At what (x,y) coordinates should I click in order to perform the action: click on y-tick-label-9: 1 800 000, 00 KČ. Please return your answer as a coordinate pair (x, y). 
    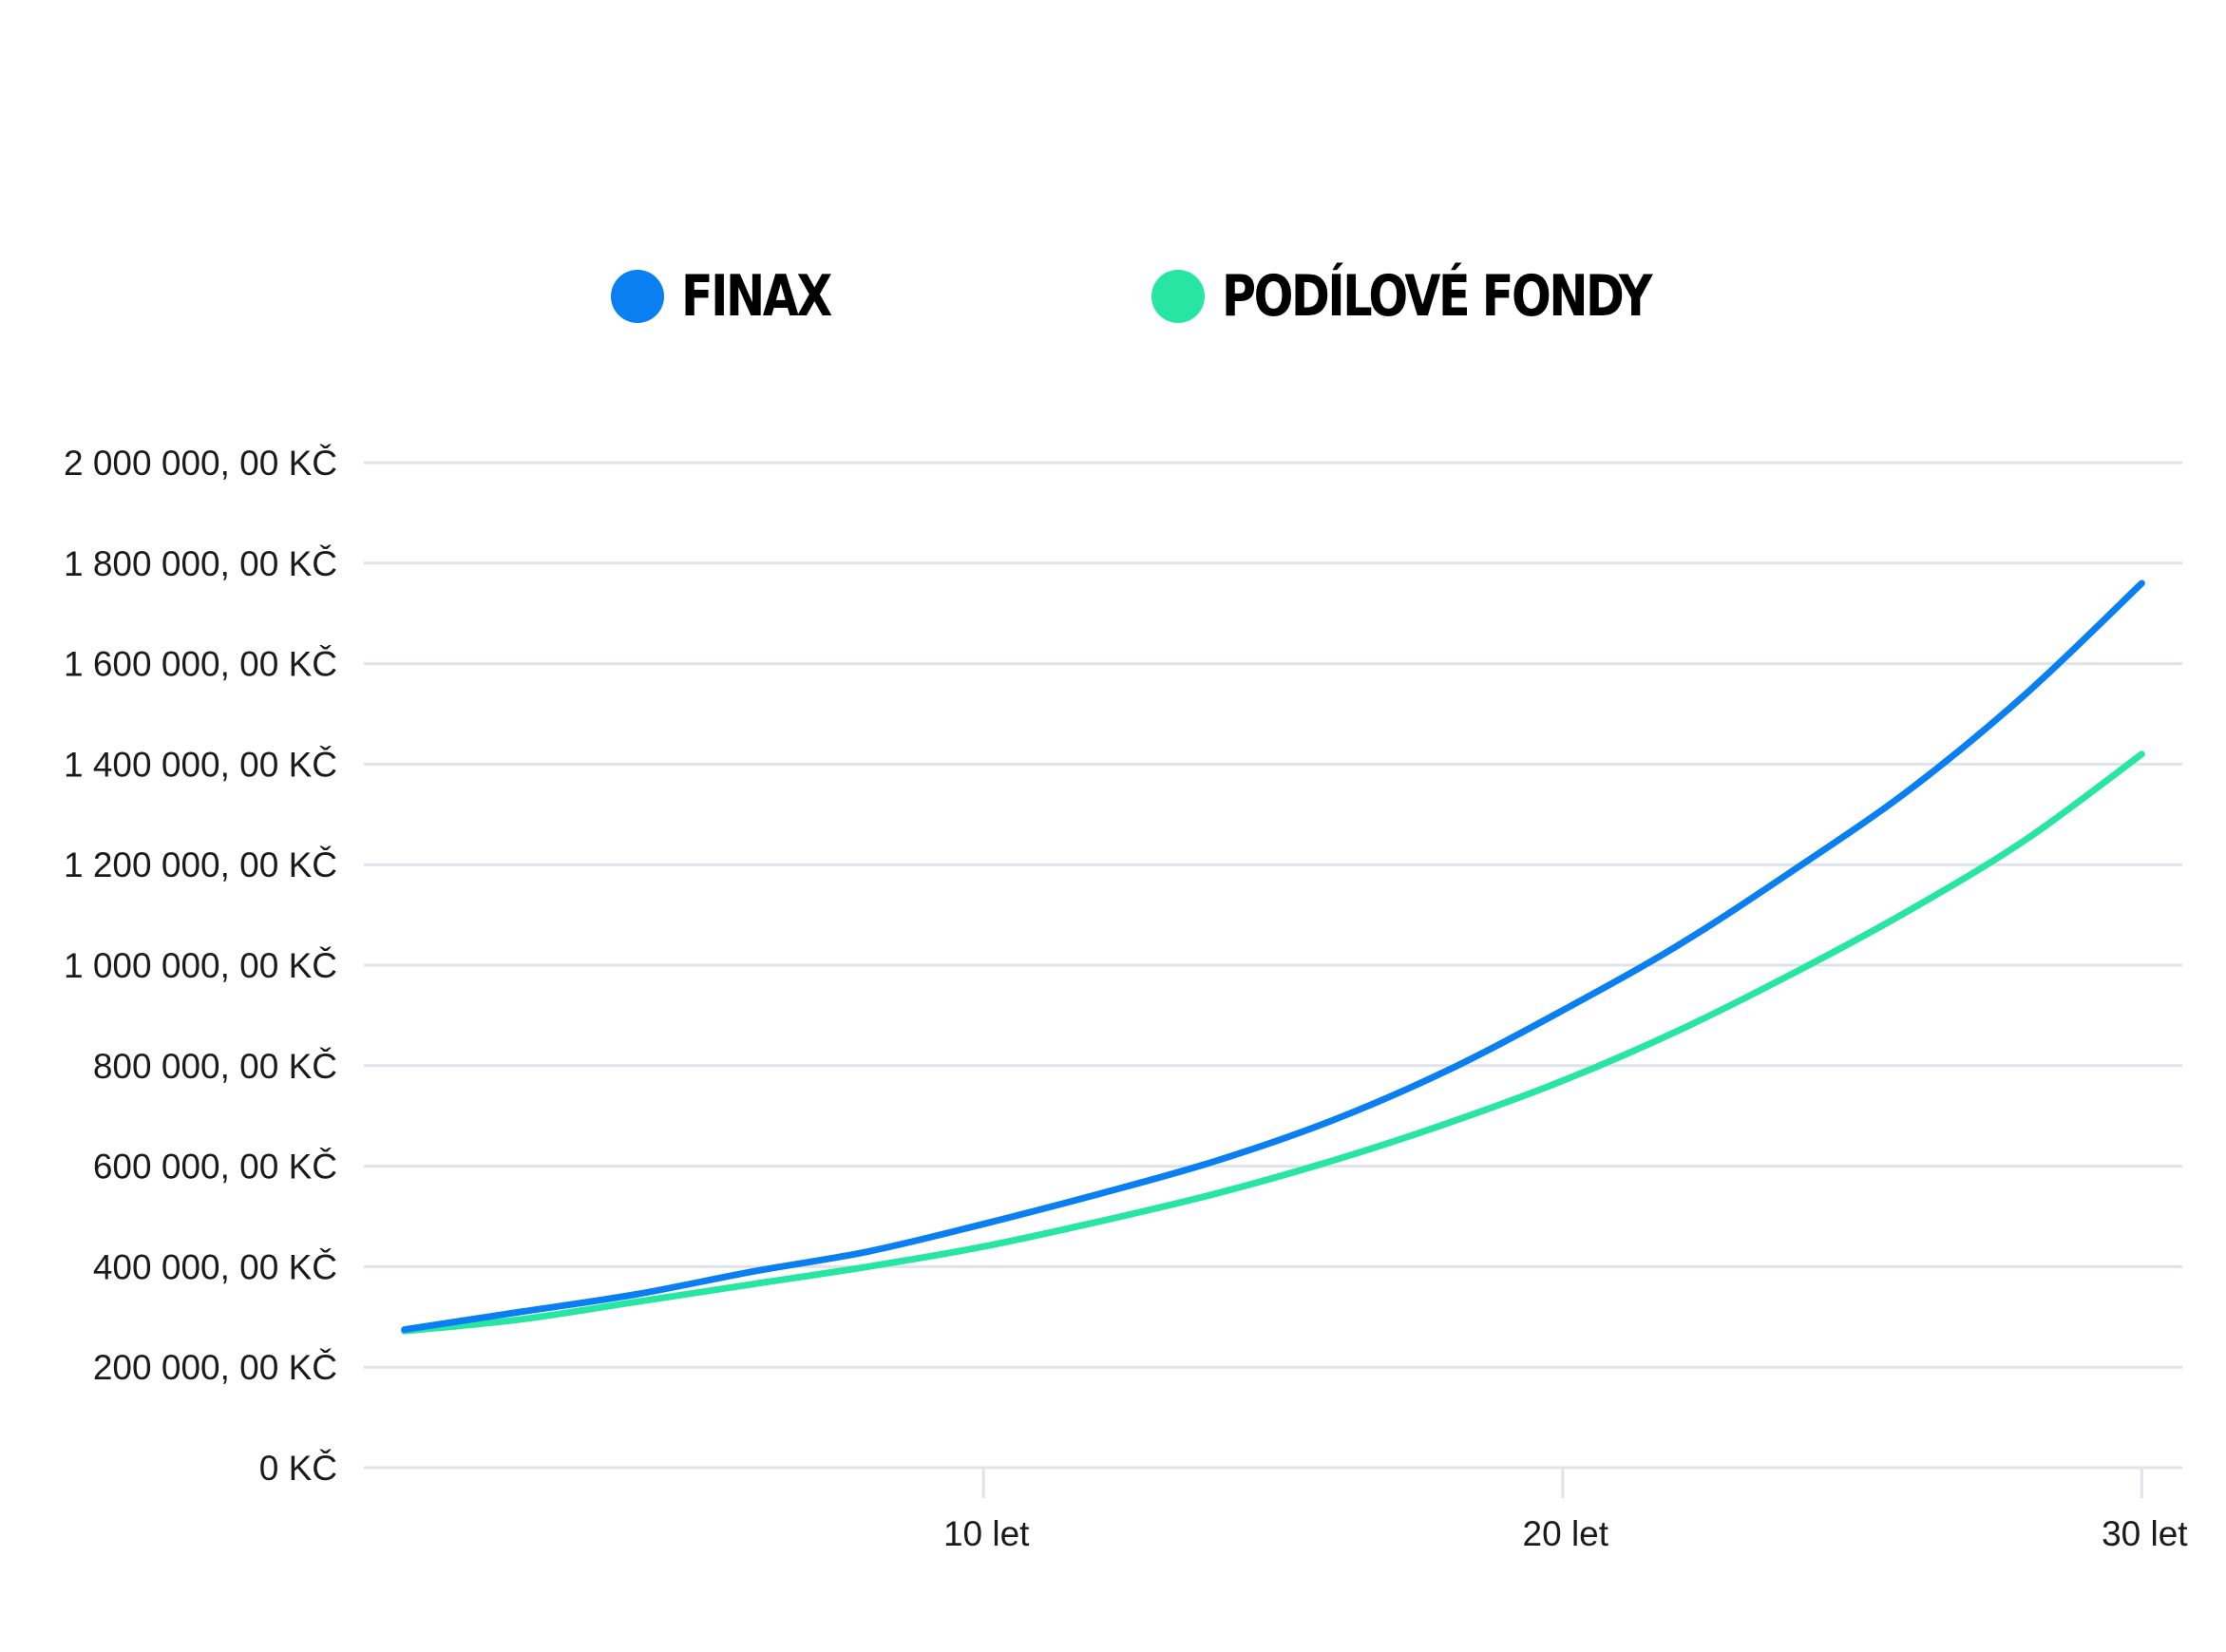
    Looking at the image, I should click on (200, 563).